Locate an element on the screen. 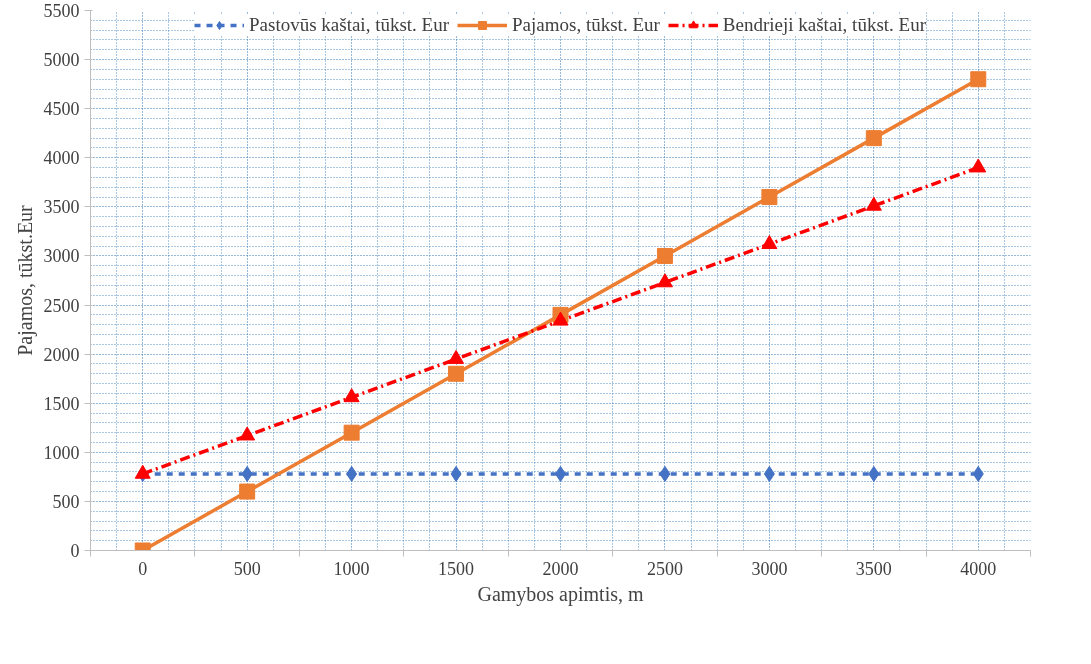  x-tick-label: 2000 is located at coordinates (560, 568).